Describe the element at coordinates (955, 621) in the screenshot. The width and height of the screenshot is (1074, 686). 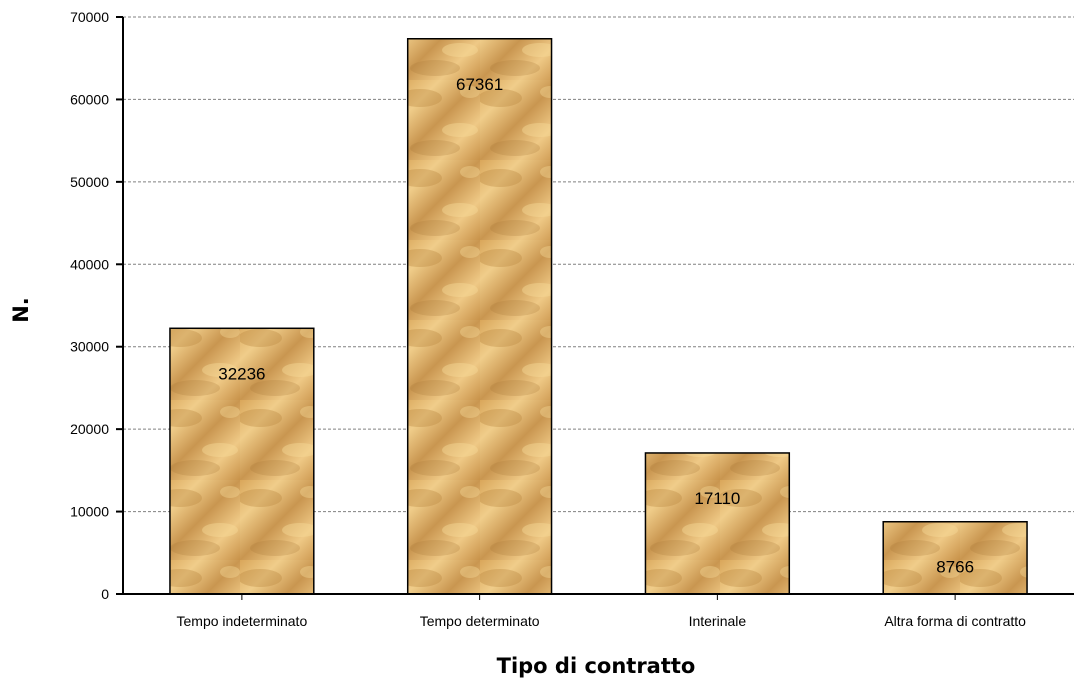
I see `x-tick-label: Altra forma di contratto` at that location.